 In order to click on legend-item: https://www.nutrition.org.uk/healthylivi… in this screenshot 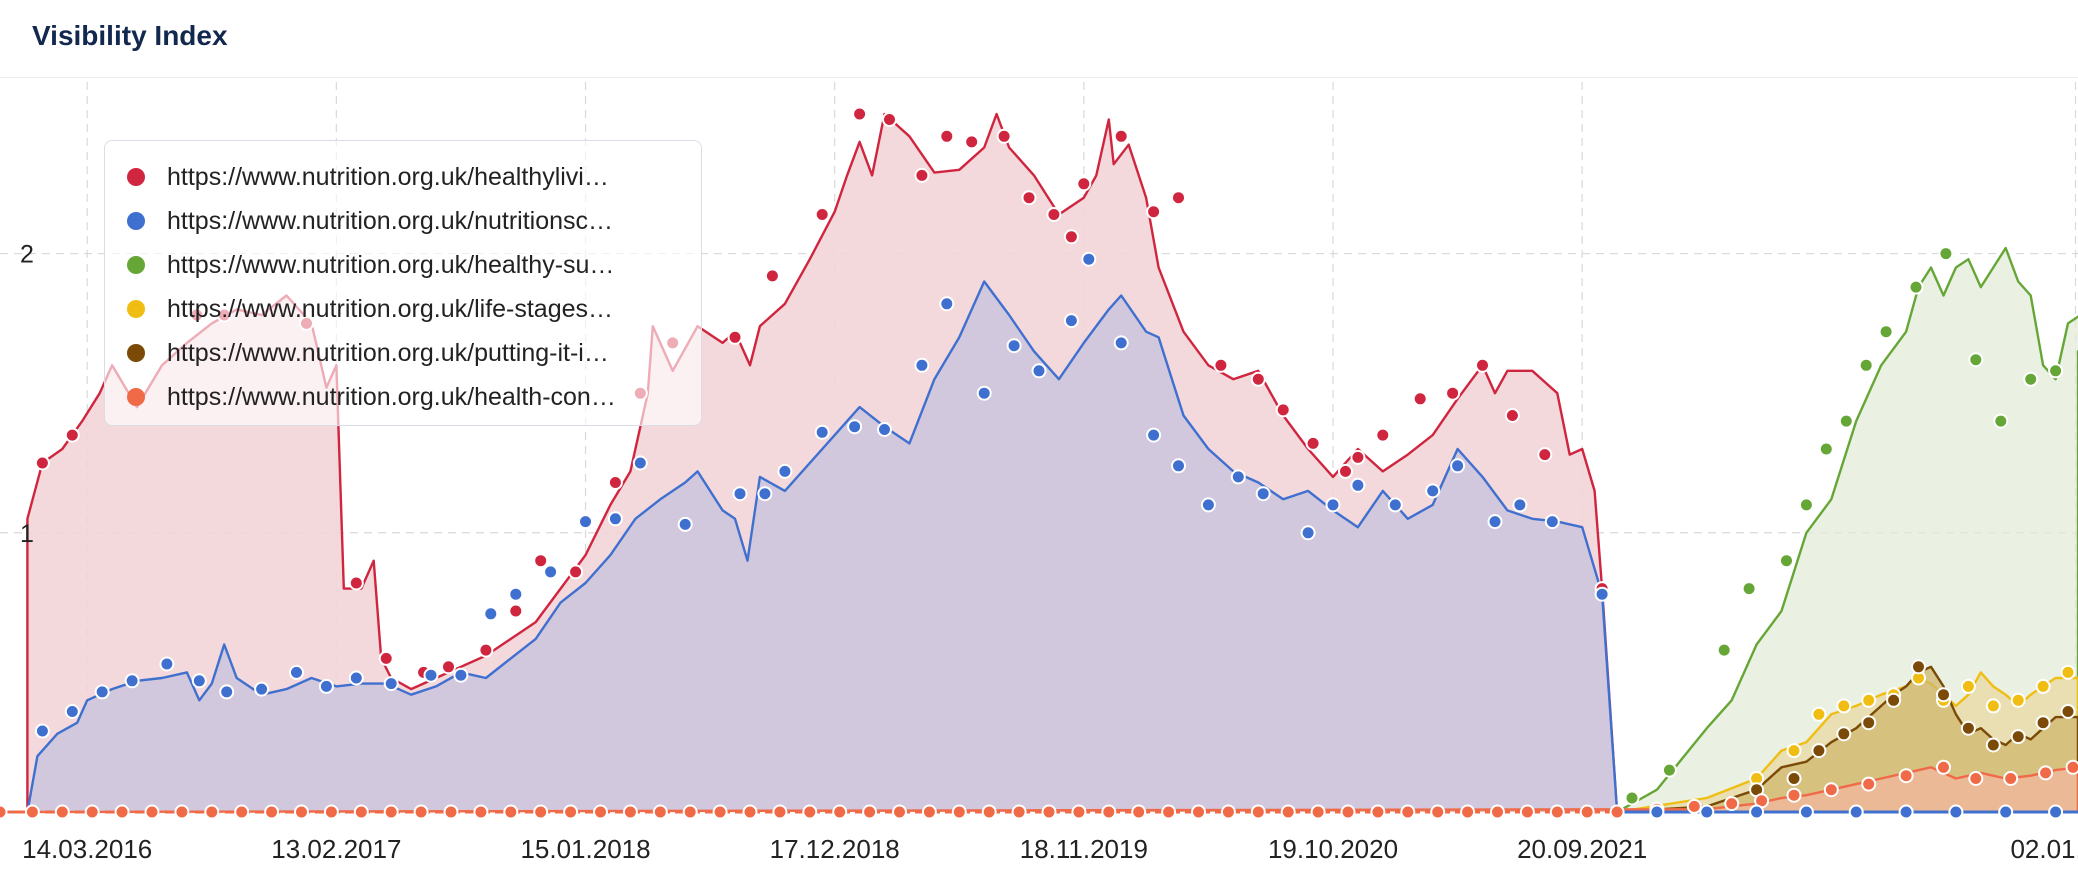, I will do `click(403, 177)`.